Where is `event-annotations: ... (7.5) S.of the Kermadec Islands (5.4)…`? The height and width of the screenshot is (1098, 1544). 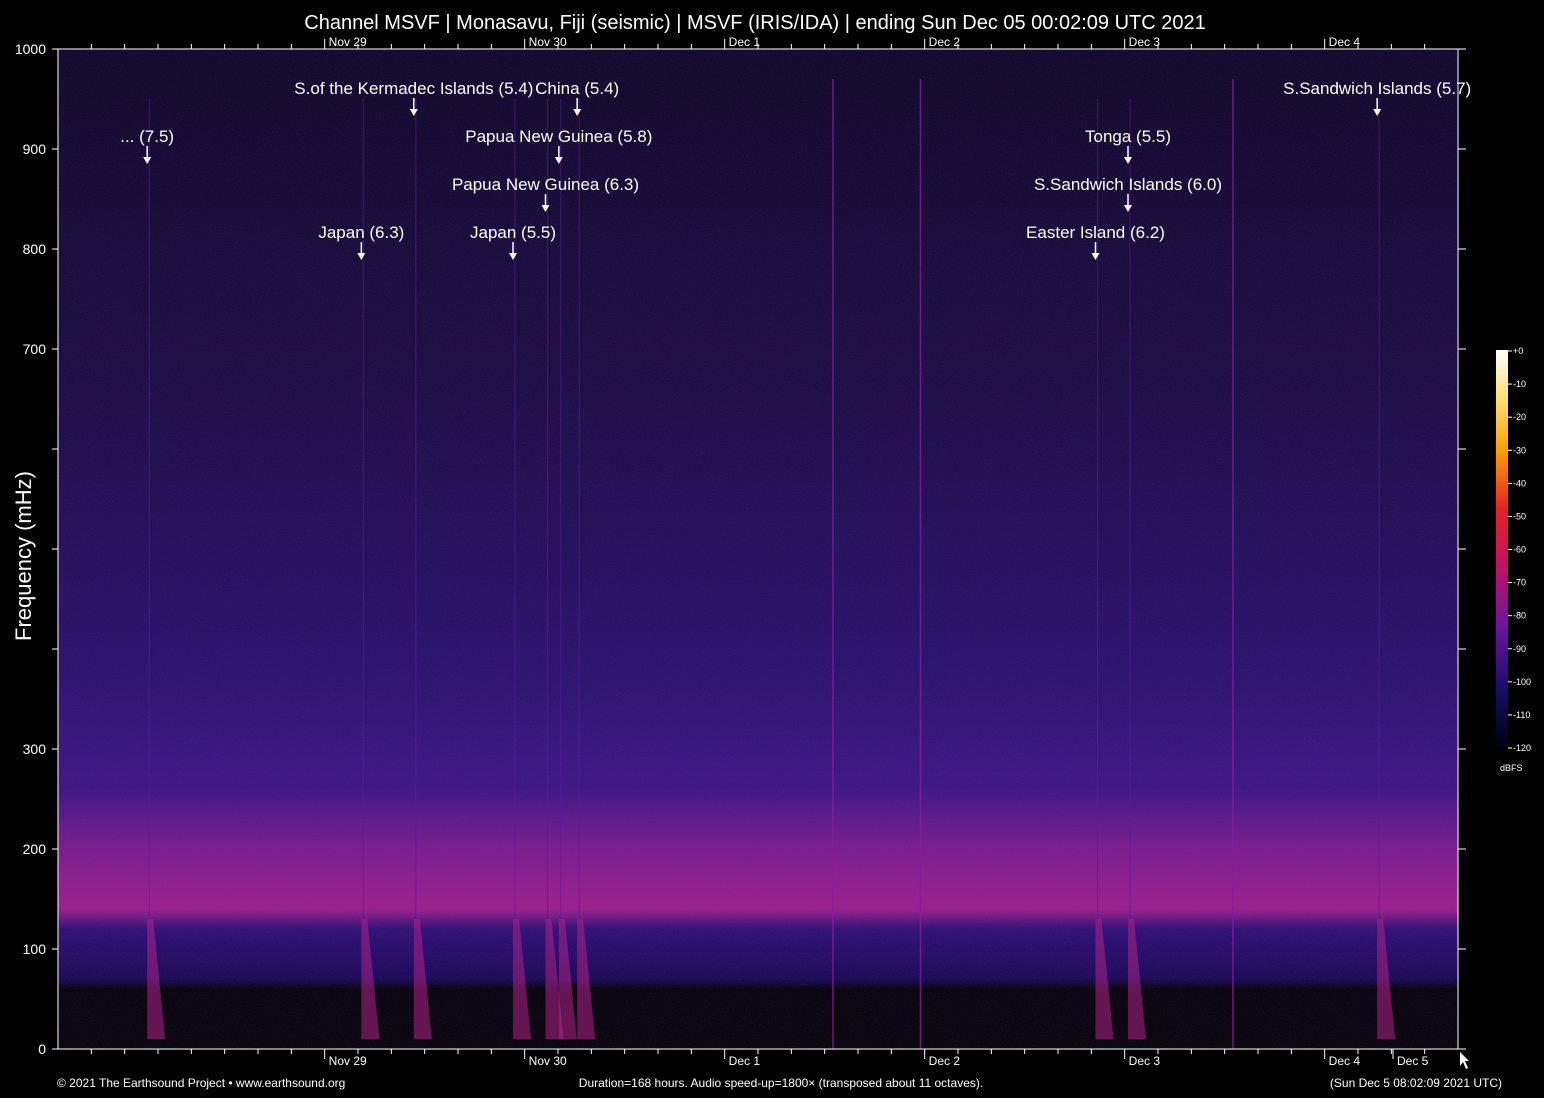 event-annotations: ... (7.5) S.of the Kermadec Islands (5.4)… is located at coordinates (795, 169).